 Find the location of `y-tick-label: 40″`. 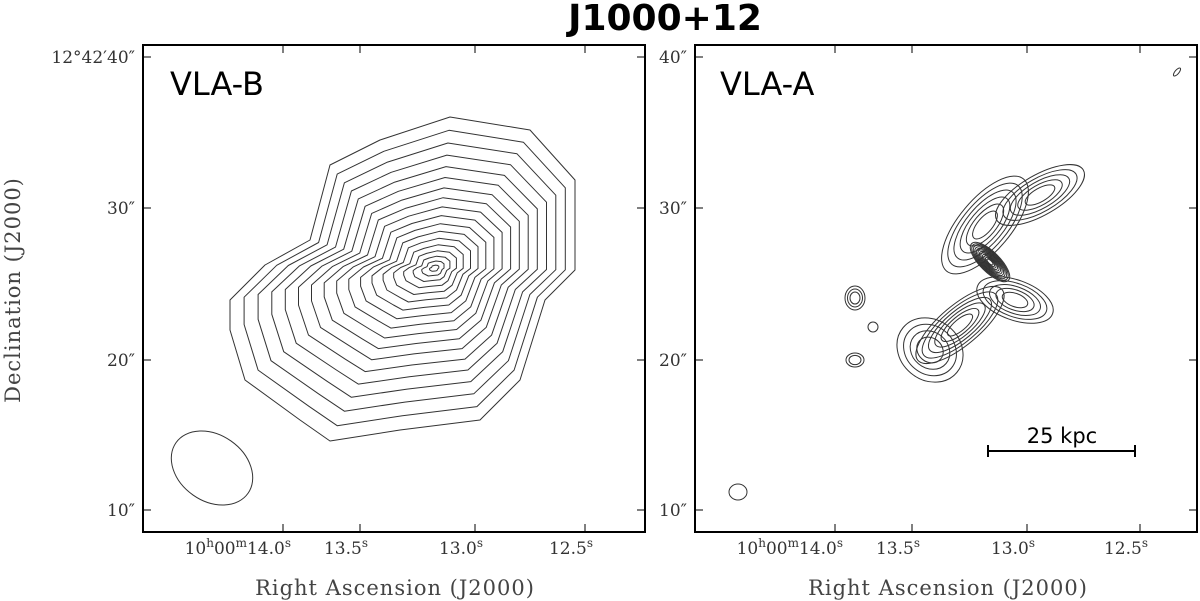

y-tick-label: 40″ is located at coordinates (673, 58).